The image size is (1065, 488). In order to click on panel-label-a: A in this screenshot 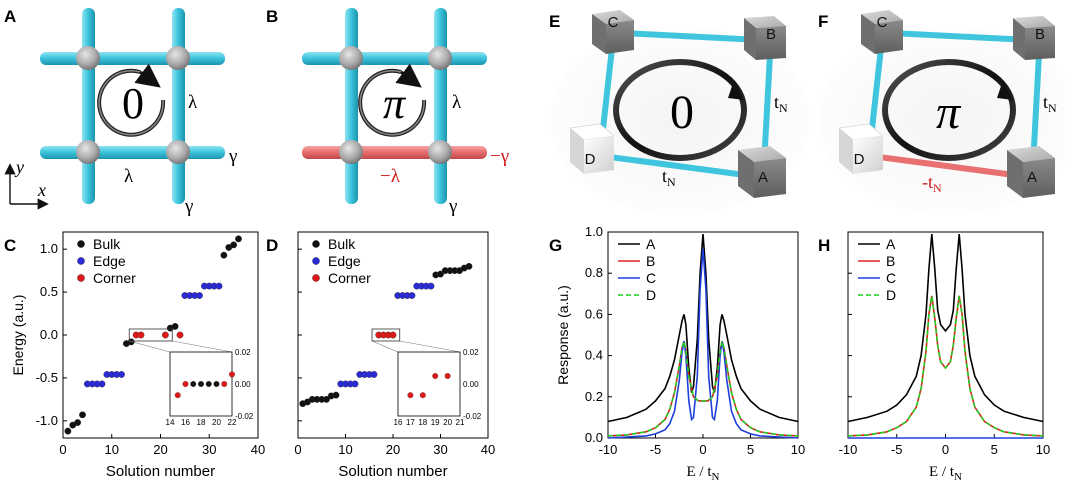, I will do `click(10, 16)`.